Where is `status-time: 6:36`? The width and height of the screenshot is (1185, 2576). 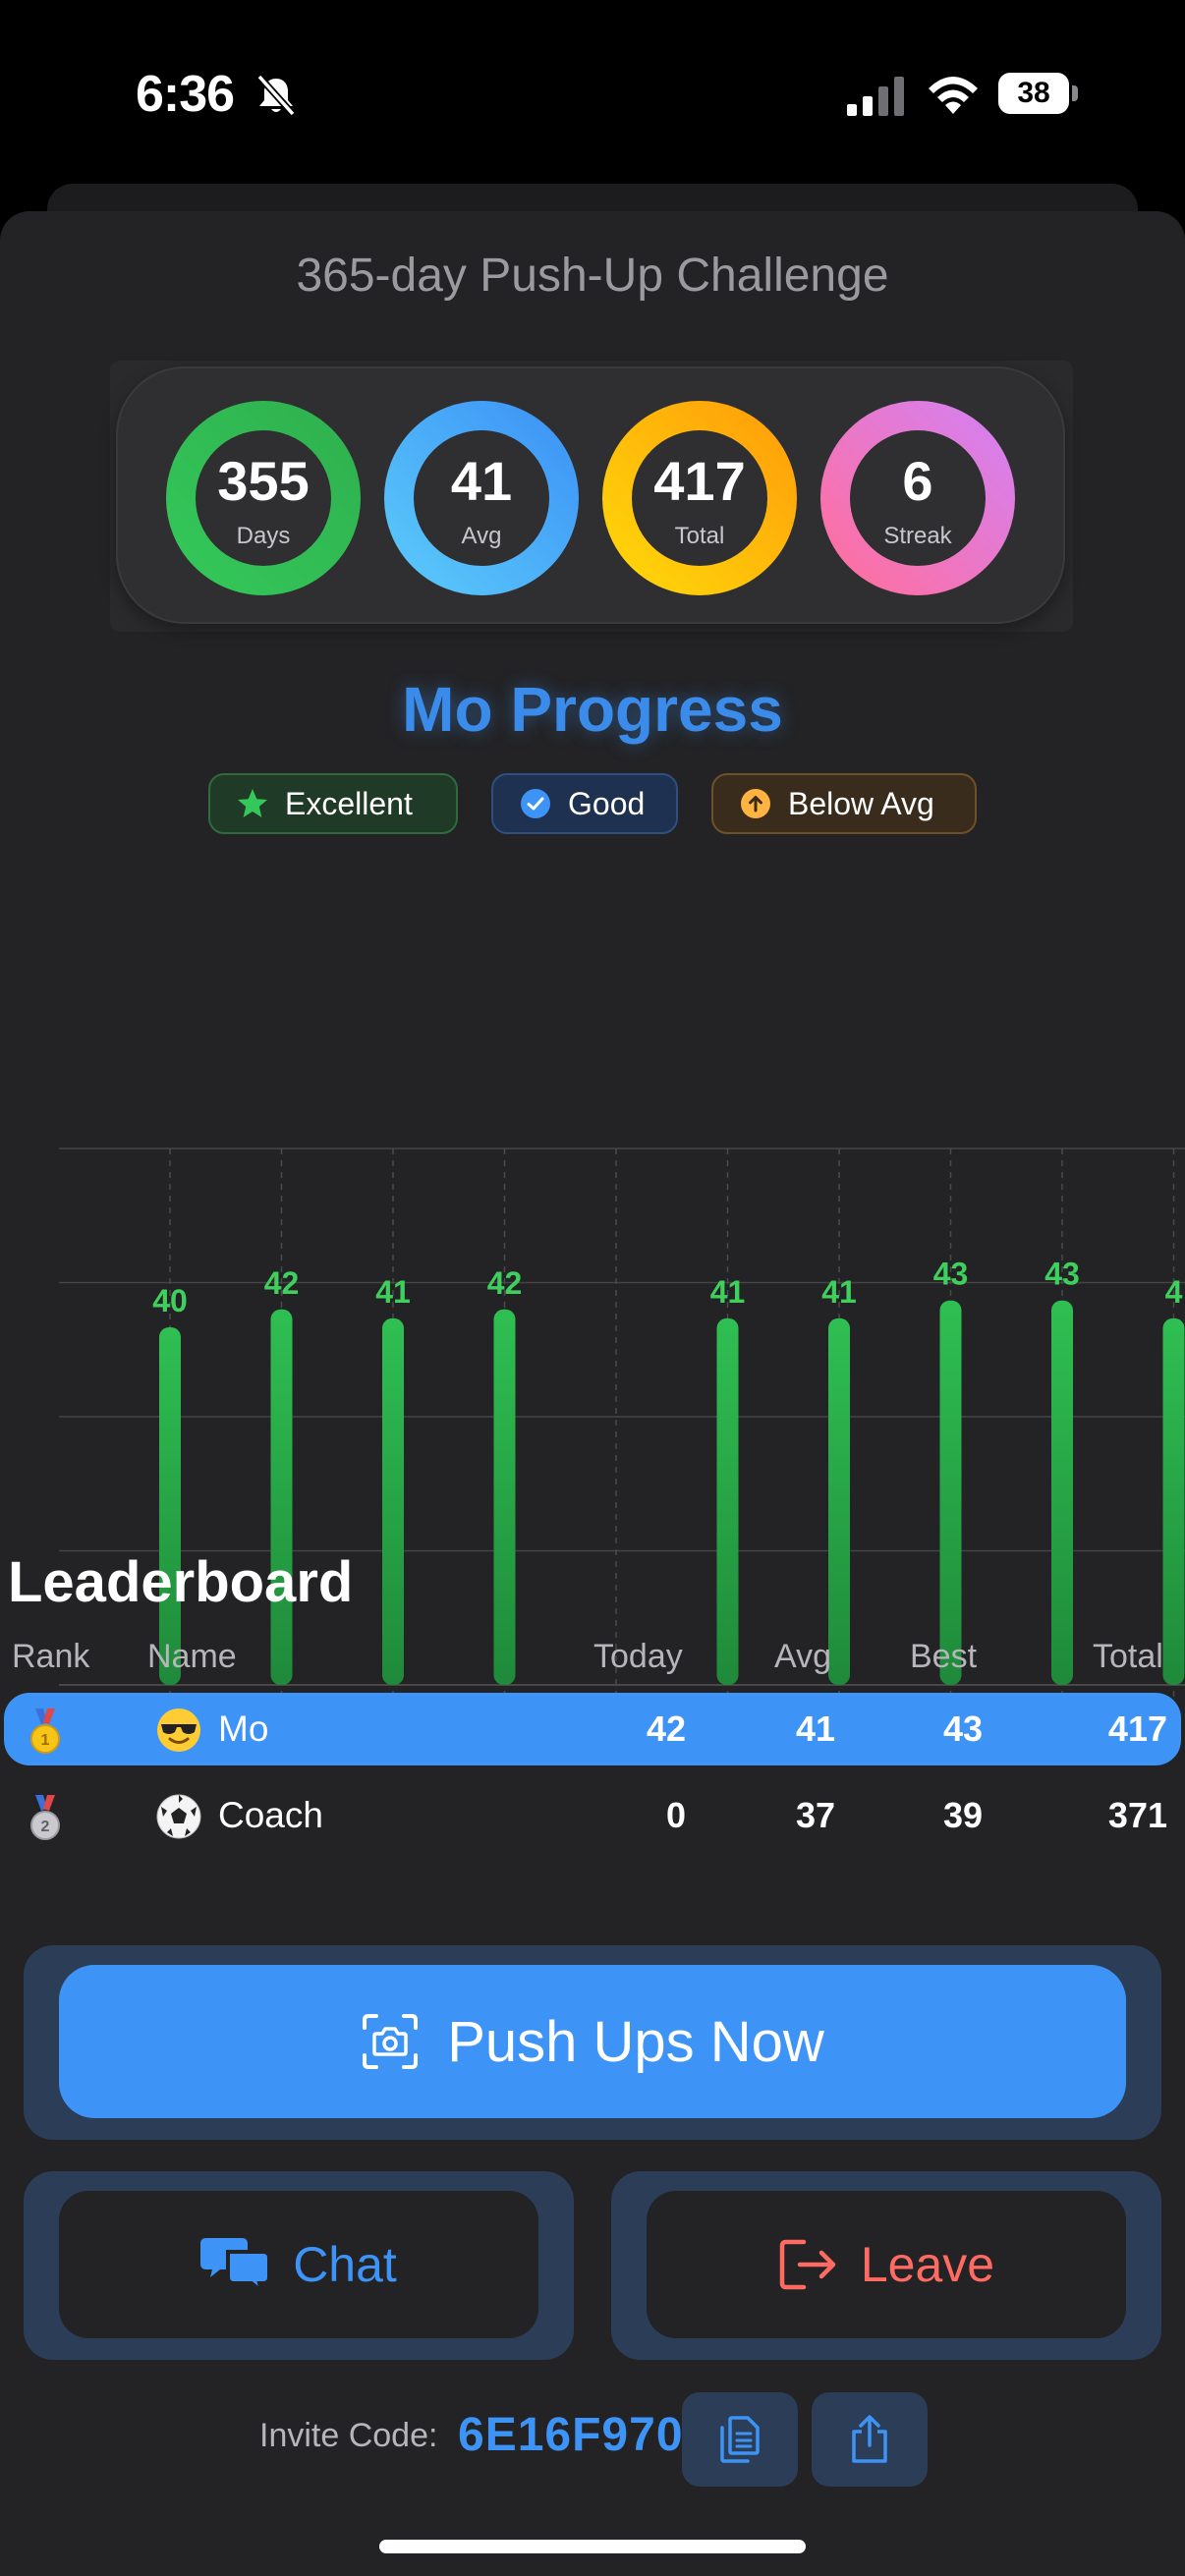
status-time: 6:36 is located at coordinates (185, 94).